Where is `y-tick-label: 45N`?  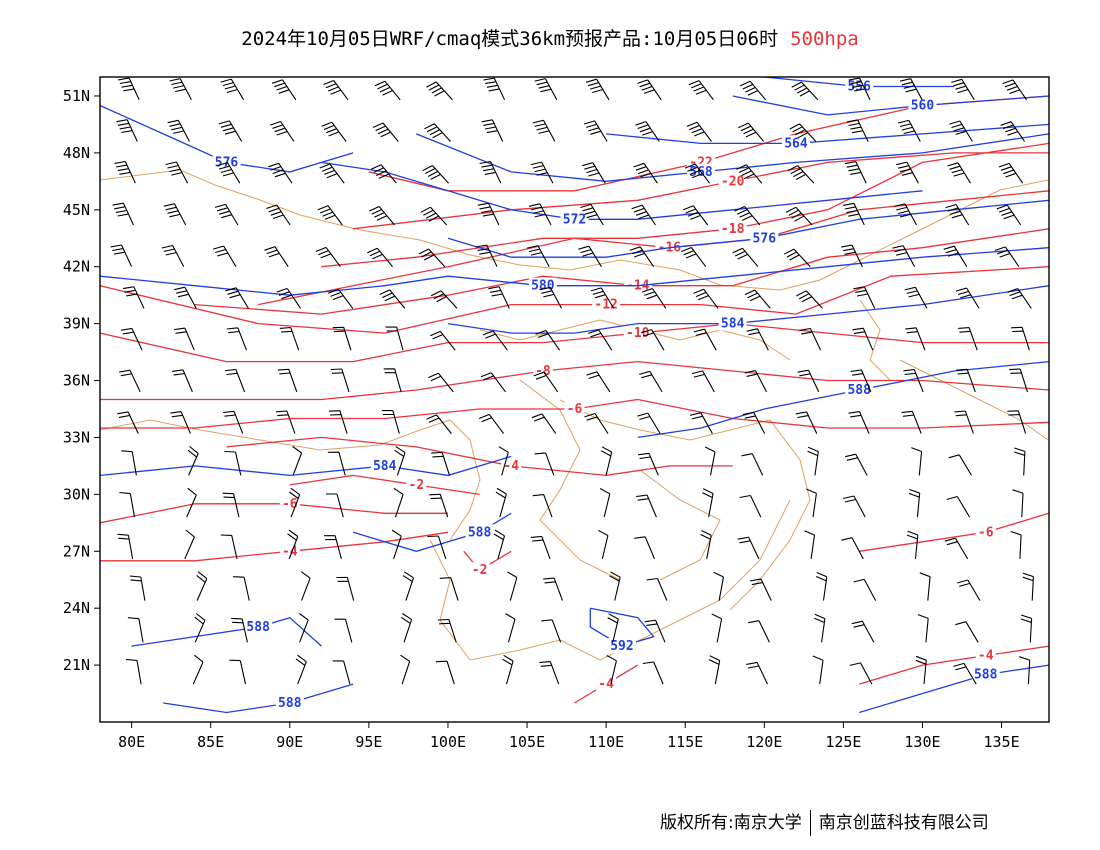
y-tick-label: 45N is located at coordinates (76, 210).